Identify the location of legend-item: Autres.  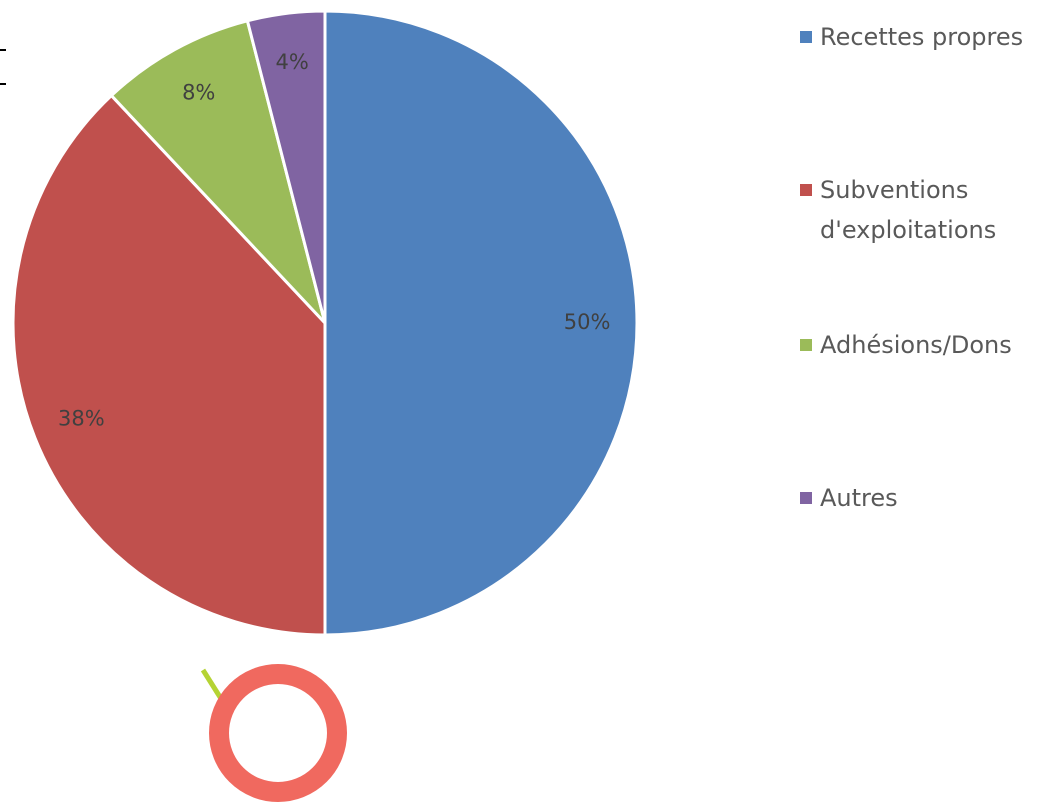
(928, 498).